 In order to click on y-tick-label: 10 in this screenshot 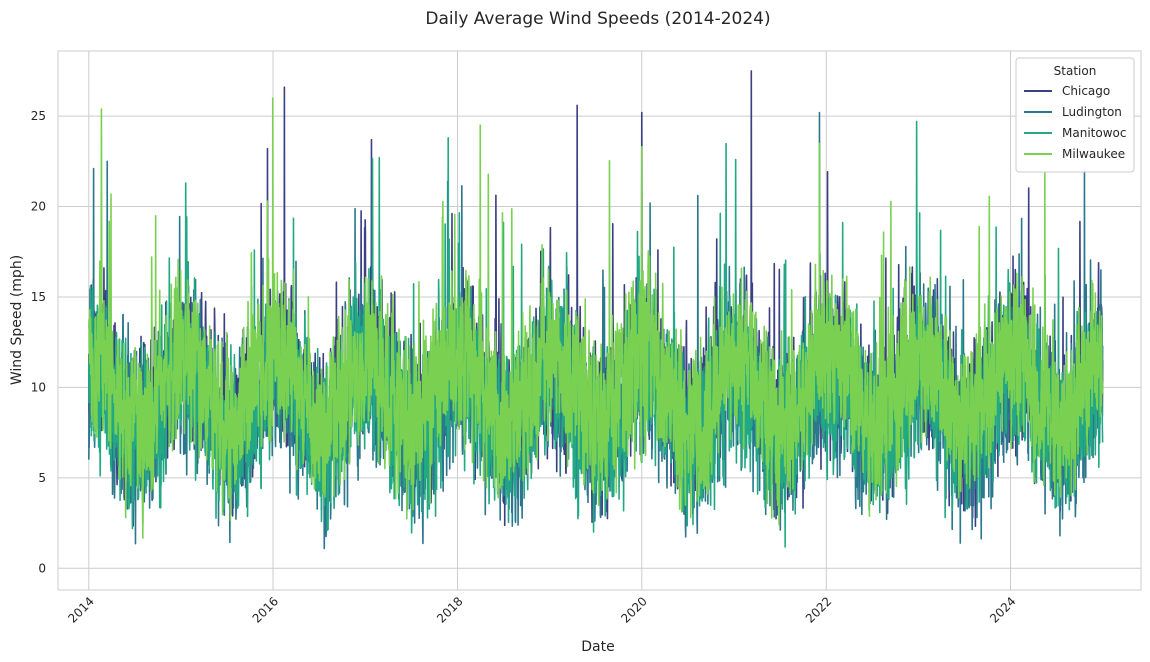, I will do `click(38, 387)`.